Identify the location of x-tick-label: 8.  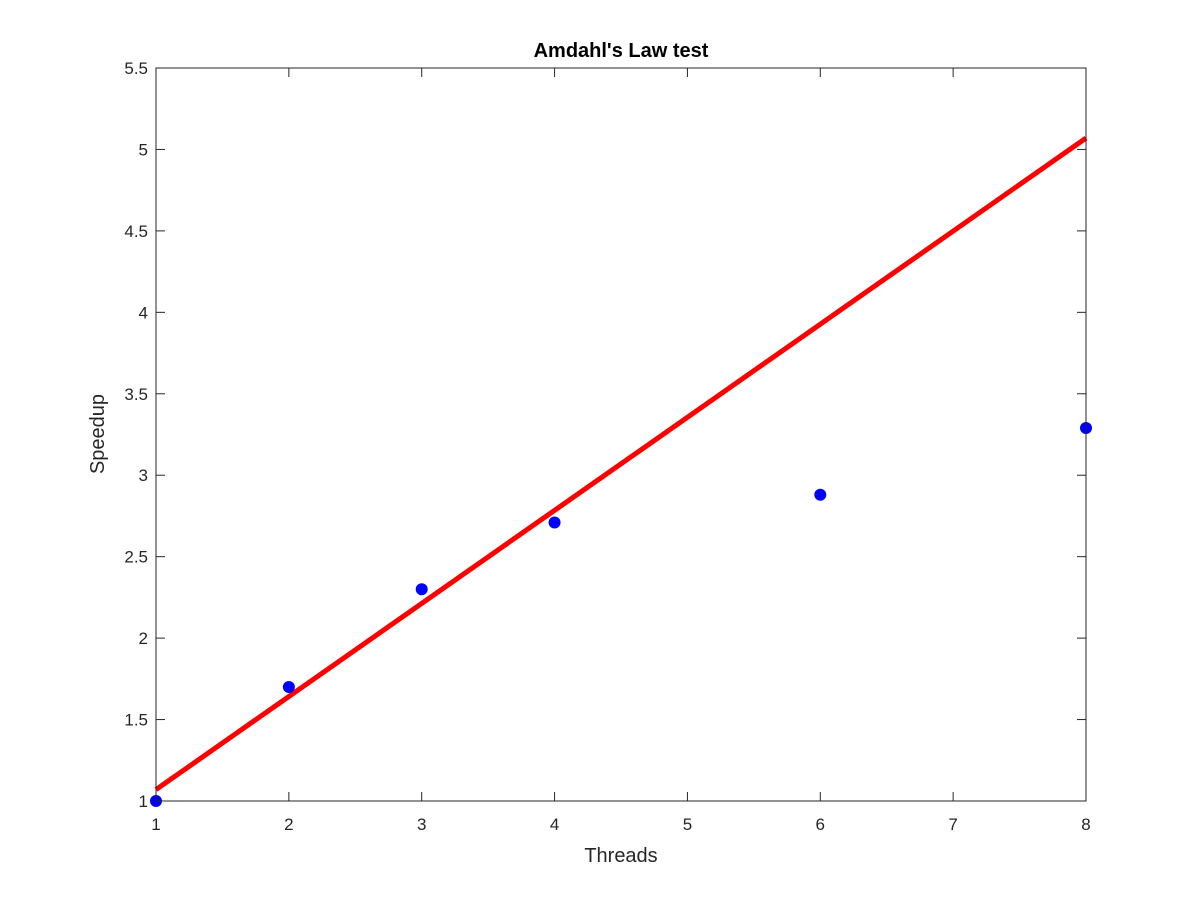
(1085, 824).